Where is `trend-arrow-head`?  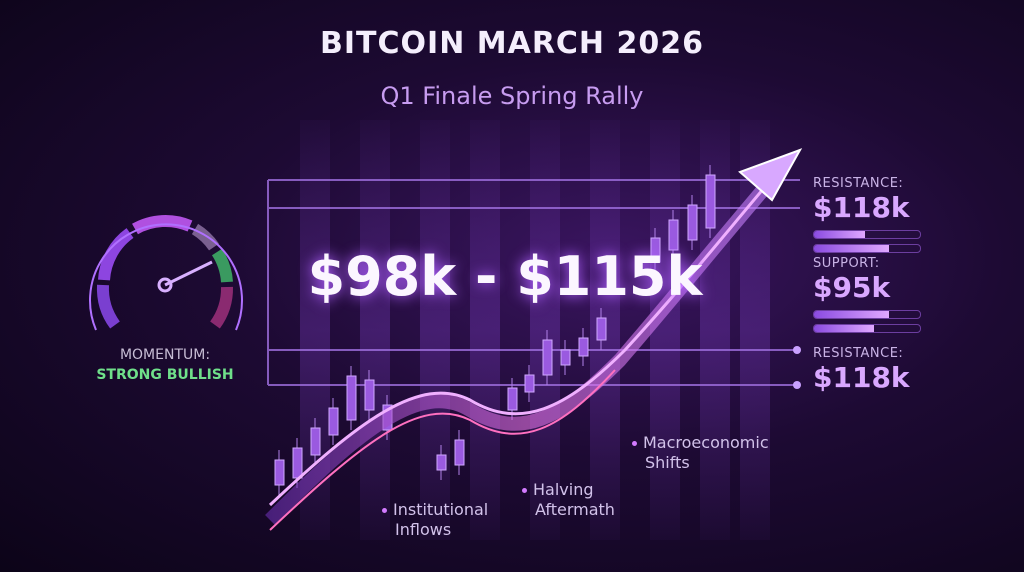 trend-arrow-head is located at coordinates (770, 175).